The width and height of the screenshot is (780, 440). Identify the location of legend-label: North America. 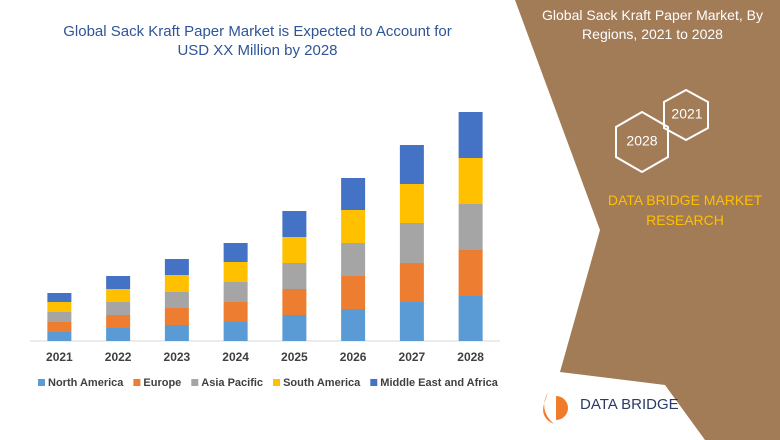
(86, 383).